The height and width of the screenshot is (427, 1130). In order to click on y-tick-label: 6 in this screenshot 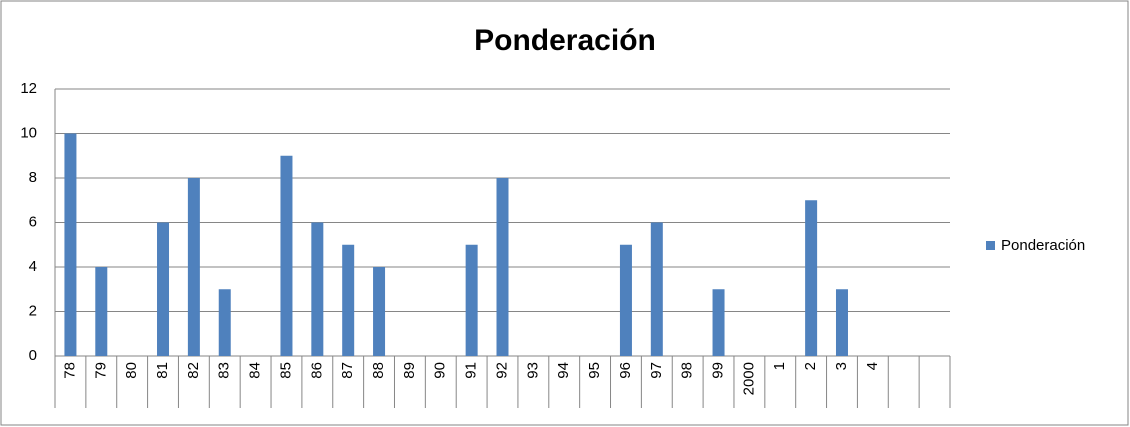, I will do `click(33, 221)`.